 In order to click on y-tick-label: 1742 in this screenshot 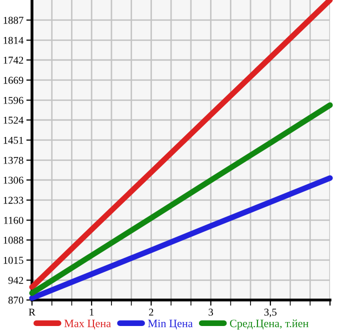, I will do `click(14, 60)`.